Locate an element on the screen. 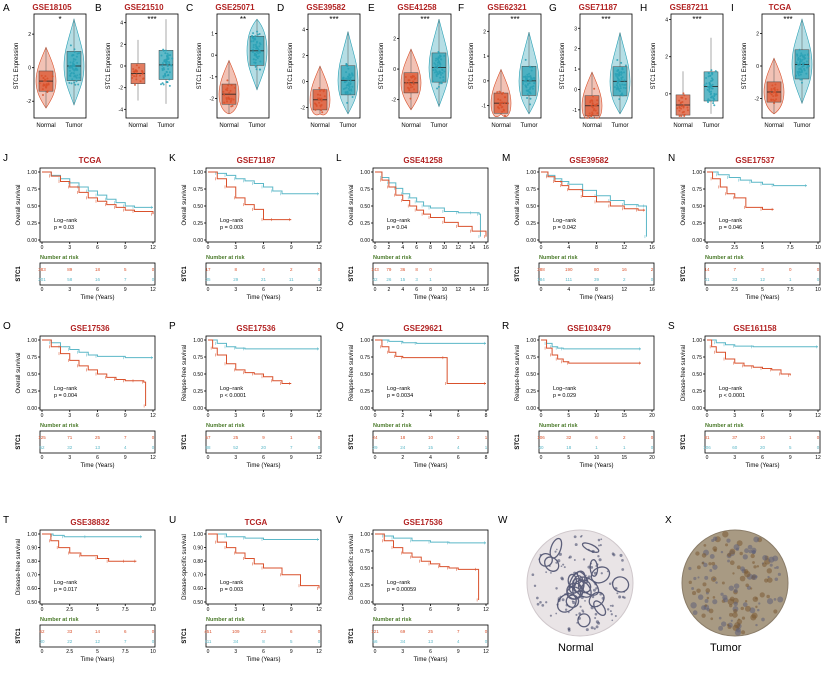  x-tick-label: 0 is located at coordinates (42, 248).